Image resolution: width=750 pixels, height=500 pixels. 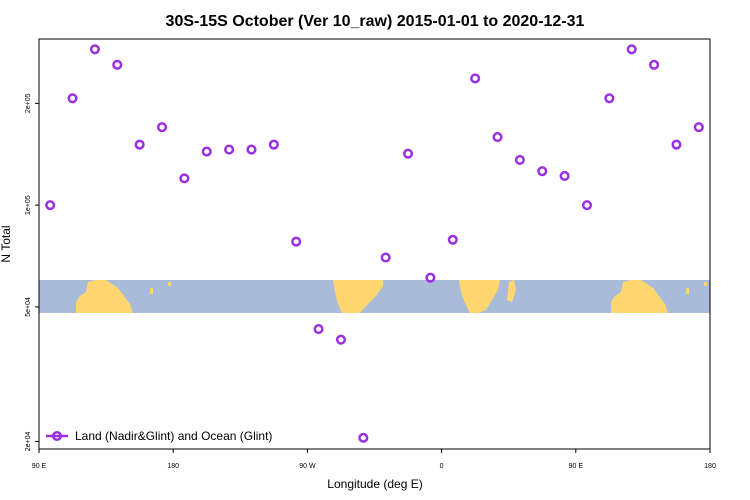 What do you see at coordinates (374, 459) in the screenshot?
I see `x-axis: 90 E 180 90 W 0 90 E 180` at bounding box center [374, 459].